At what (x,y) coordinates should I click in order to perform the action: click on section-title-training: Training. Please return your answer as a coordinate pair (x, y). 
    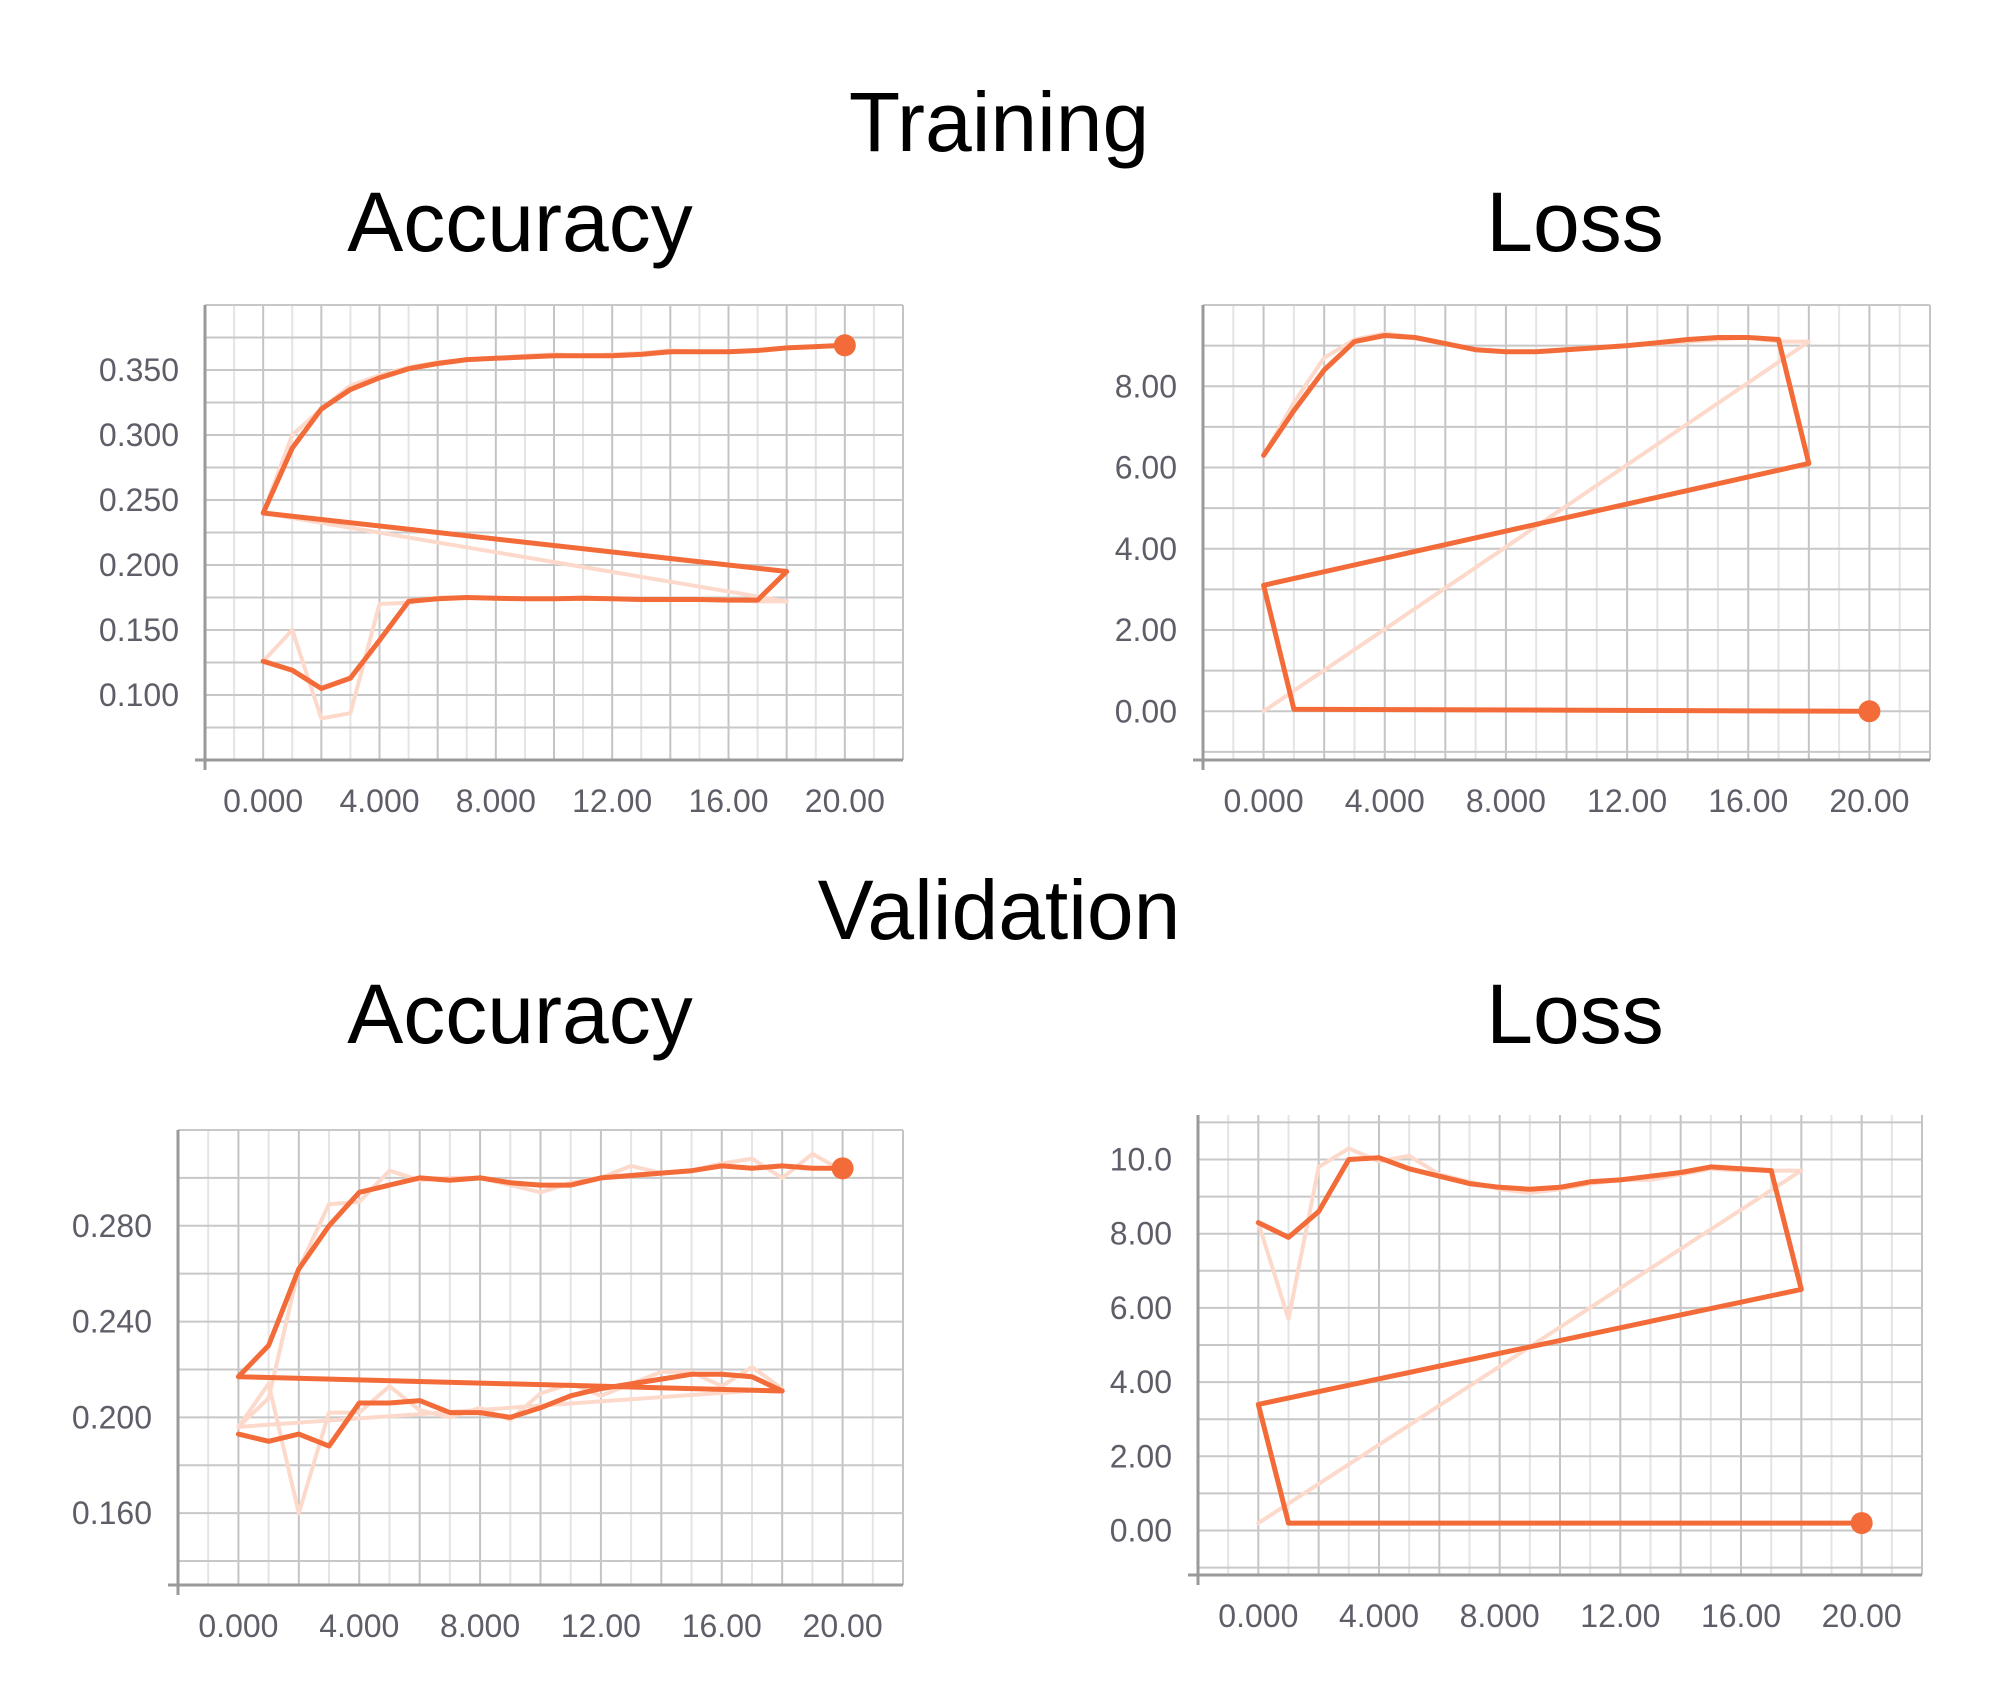
    Looking at the image, I should click on (999, 122).